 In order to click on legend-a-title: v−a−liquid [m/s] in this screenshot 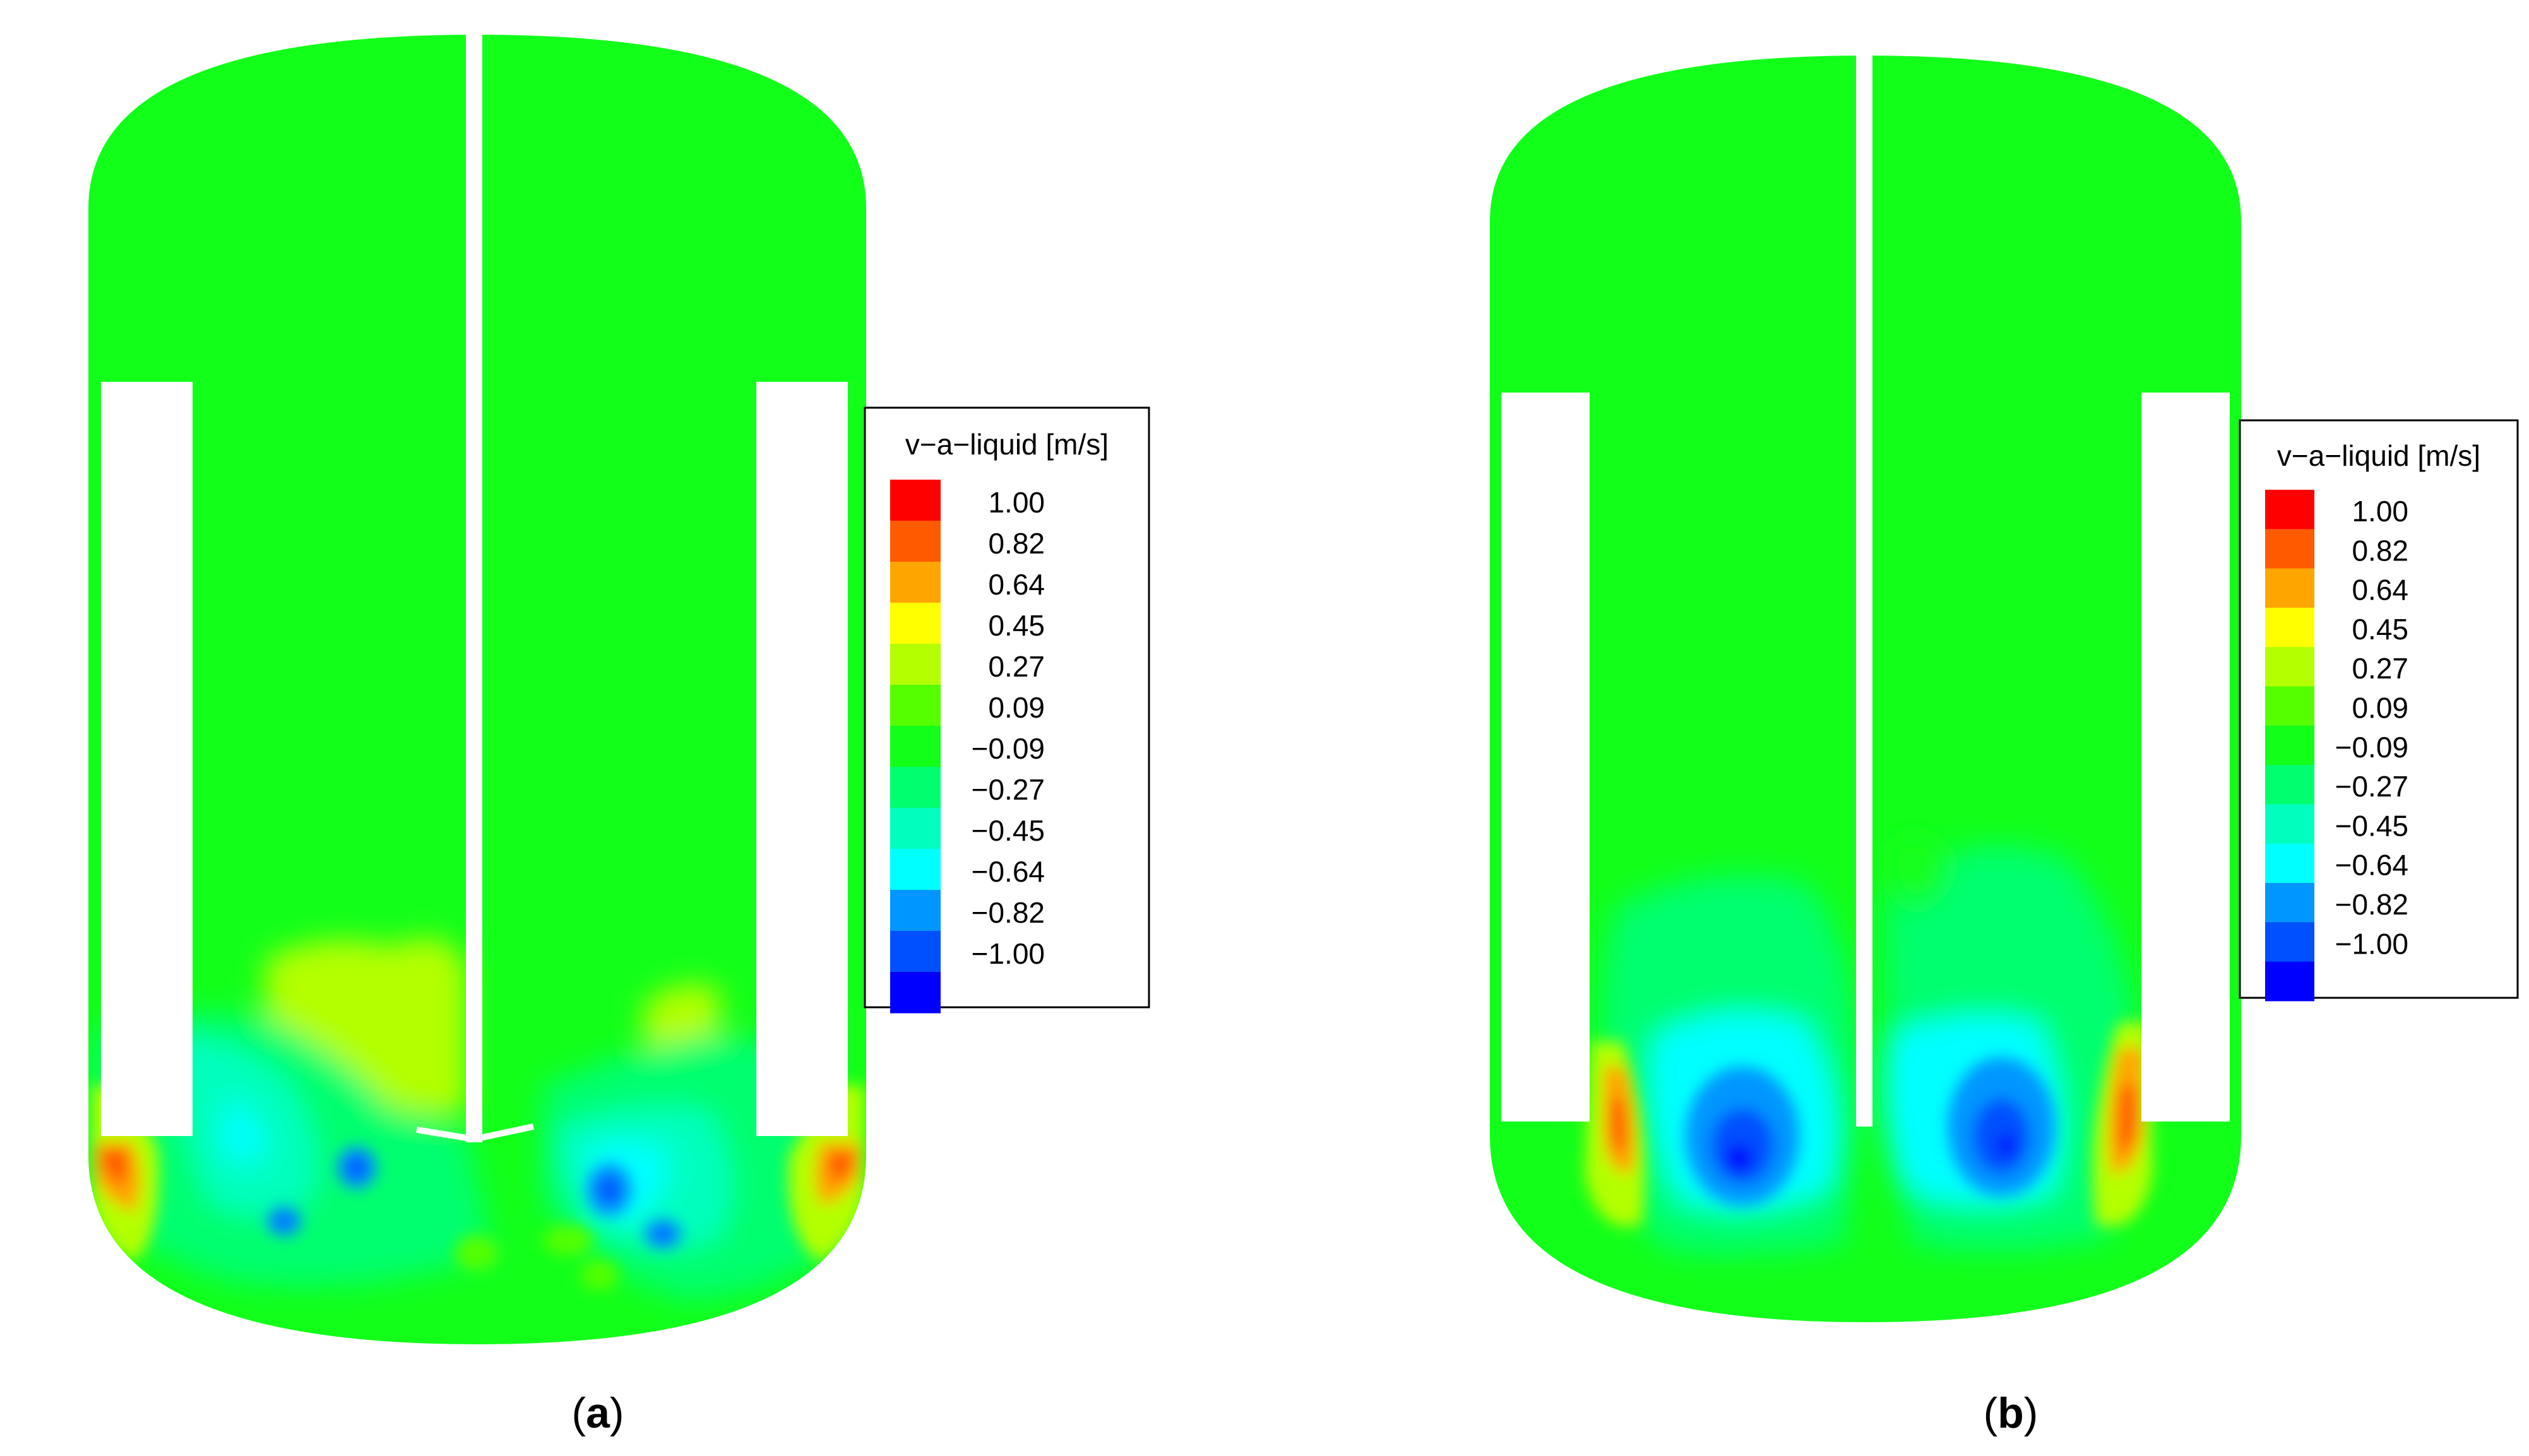, I will do `click(1007, 444)`.